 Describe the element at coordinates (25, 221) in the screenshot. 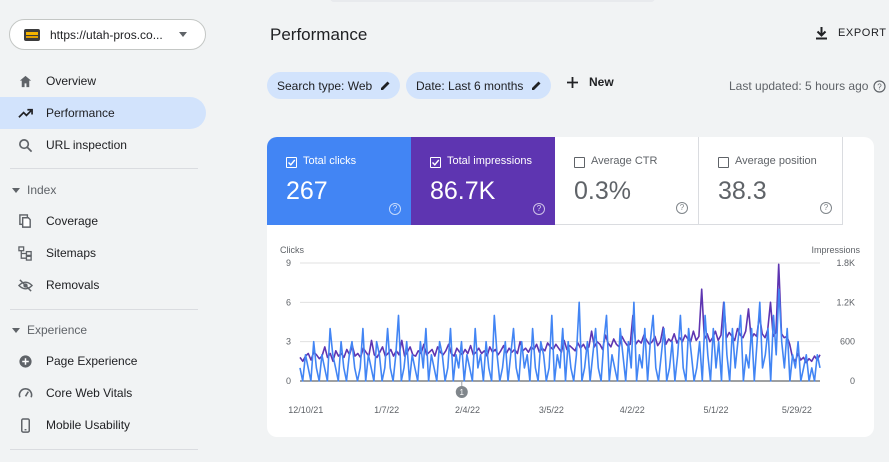

I see `copy-pages-icon` at that location.